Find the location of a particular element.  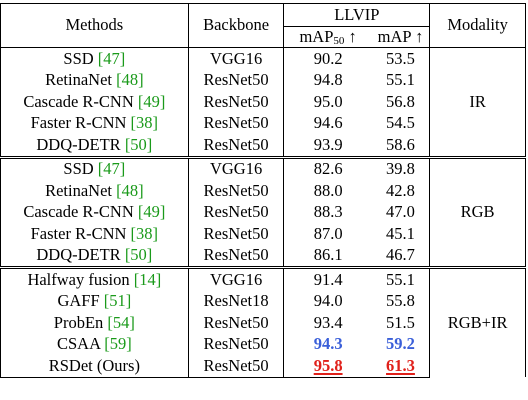

map-value: 45.1 is located at coordinates (400, 233).